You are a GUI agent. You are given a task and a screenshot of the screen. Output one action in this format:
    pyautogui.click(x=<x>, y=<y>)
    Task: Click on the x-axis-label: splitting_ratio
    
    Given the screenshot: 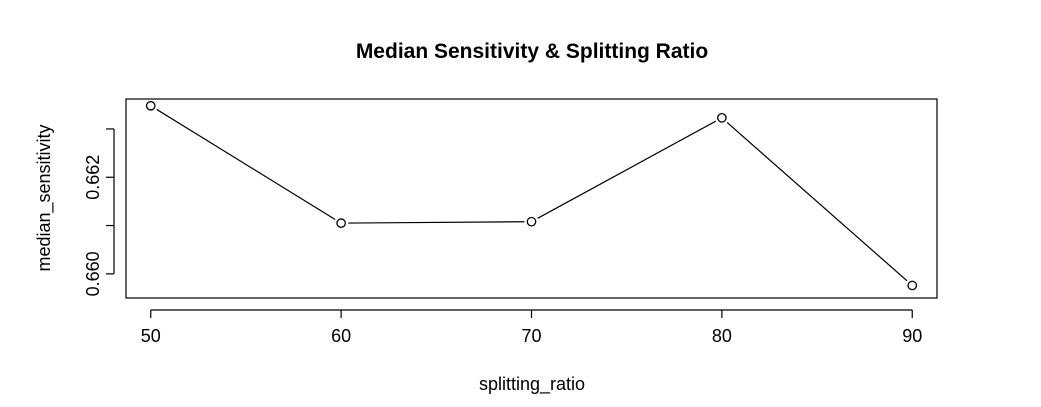 What is the action you would take?
    pyautogui.click(x=532, y=384)
    